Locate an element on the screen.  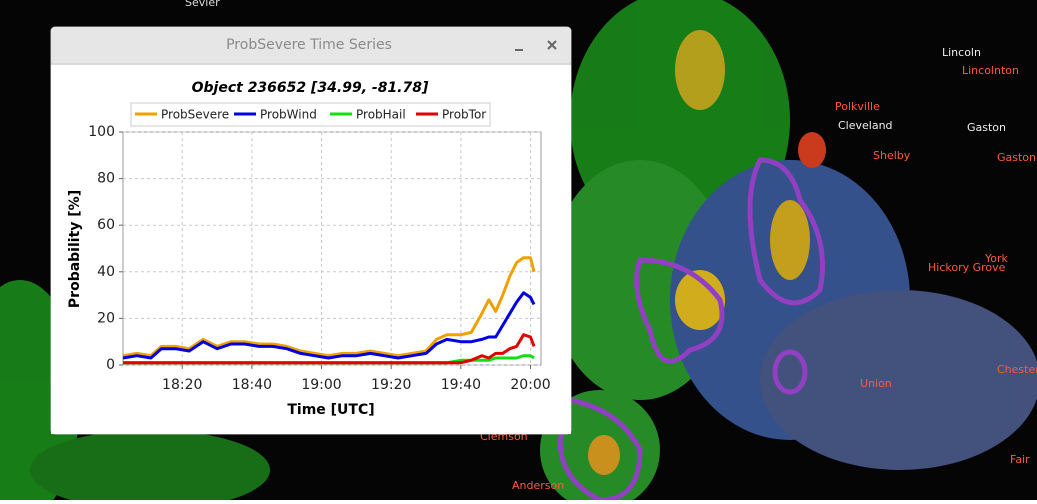
map-label: Polkville is located at coordinates (857, 106).